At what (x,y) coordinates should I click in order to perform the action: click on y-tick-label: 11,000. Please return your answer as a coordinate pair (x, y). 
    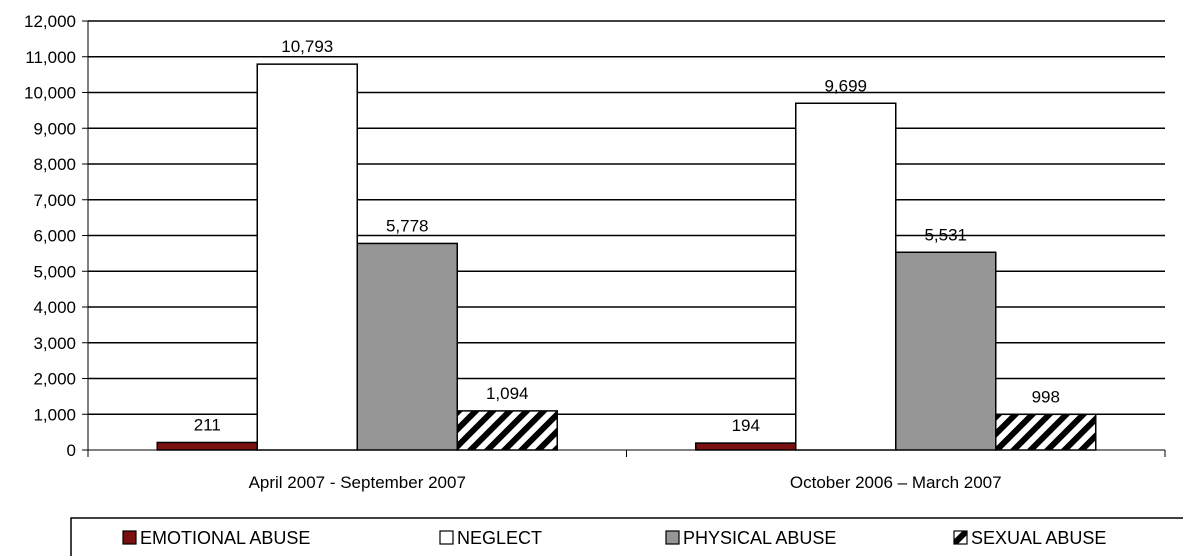
    Looking at the image, I should click on (50, 57).